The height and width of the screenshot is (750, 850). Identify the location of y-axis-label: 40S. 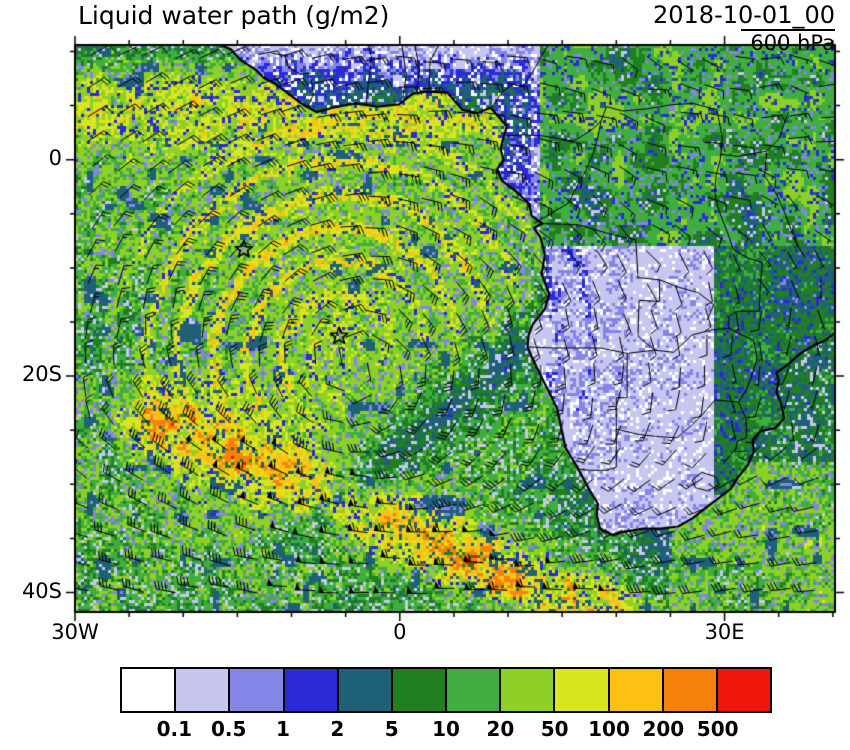
(41, 590).